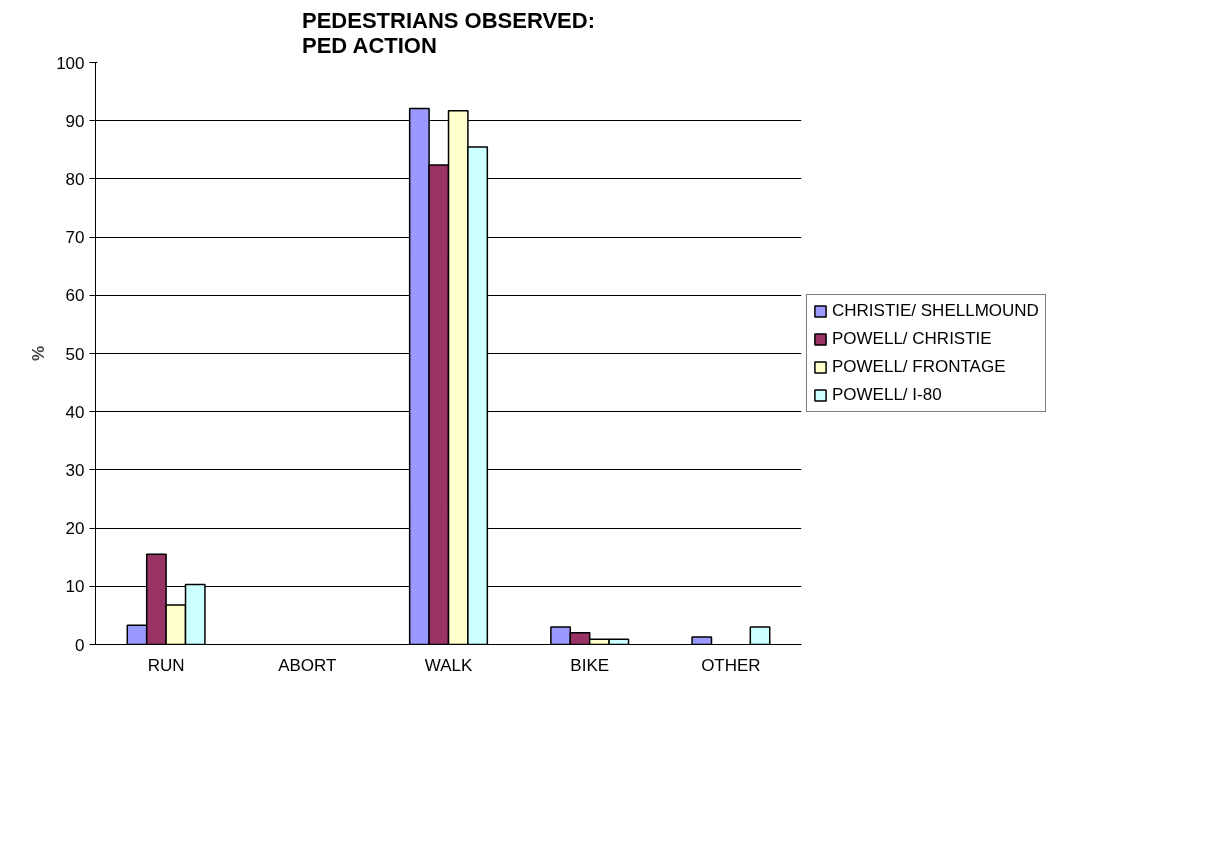  Describe the element at coordinates (448, 665) in the screenshot. I see `x-tick-label: WALK` at that location.